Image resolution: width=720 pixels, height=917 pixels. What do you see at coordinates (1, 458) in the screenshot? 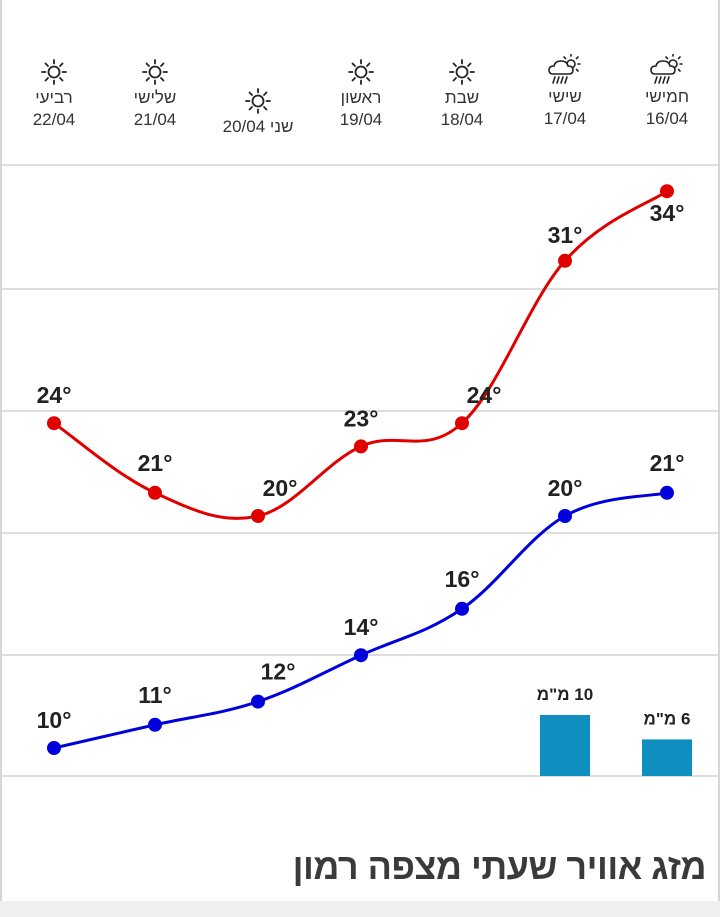
I see `left-border` at bounding box center [1, 458].